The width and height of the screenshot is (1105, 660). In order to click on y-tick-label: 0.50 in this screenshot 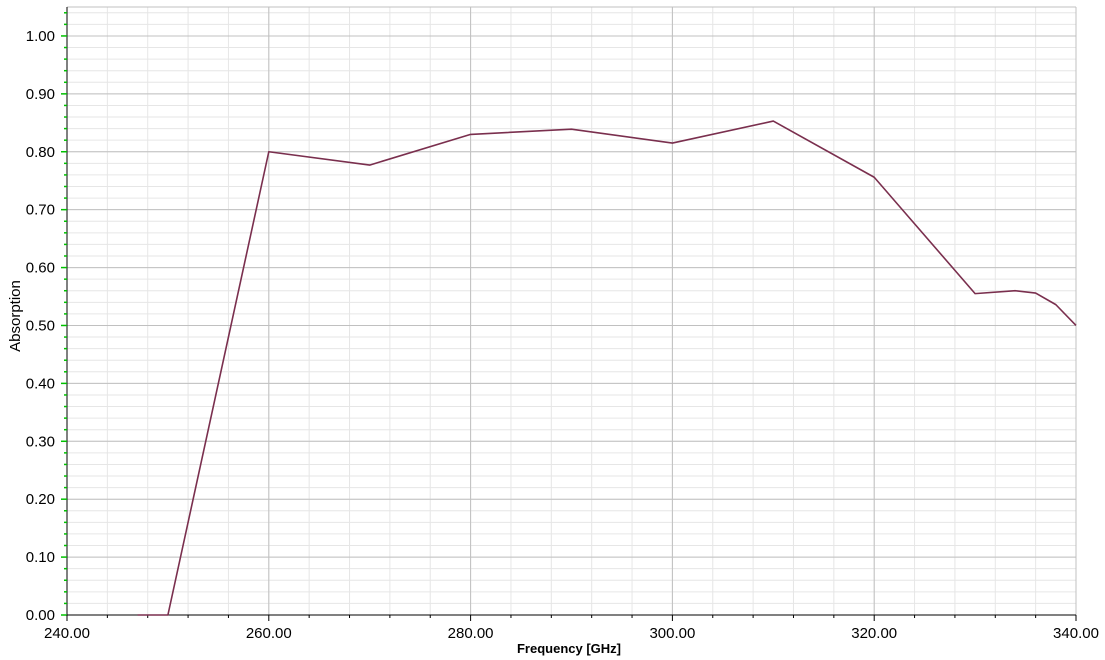, I will do `click(40, 325)`.